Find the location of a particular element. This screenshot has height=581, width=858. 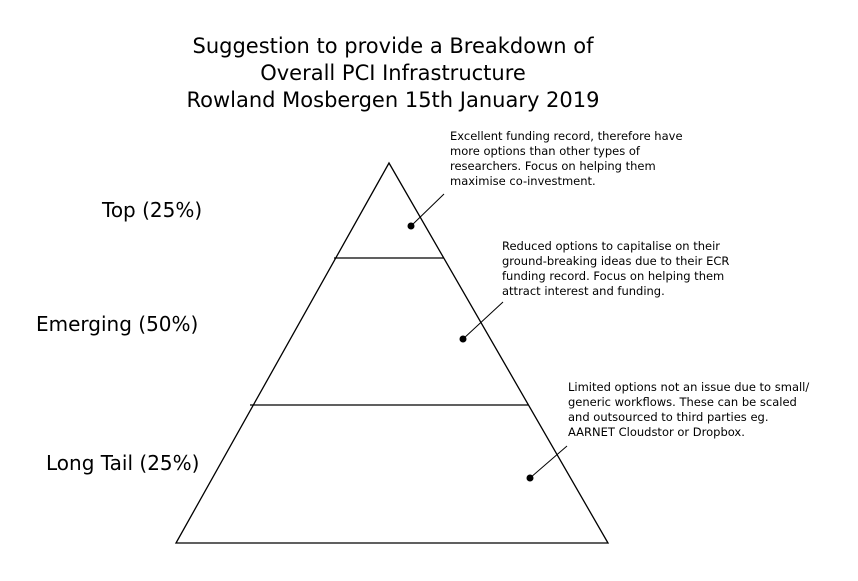

note-top-line: Excellent funding record, therefore have is located at coordinates (566, 136).